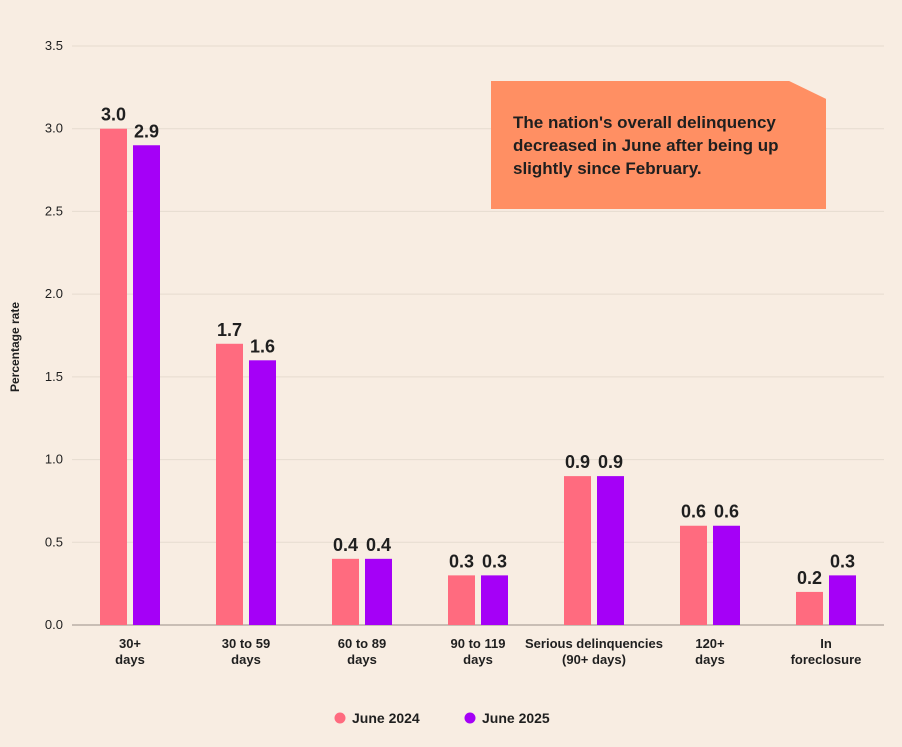 The image size is (902, 747). I want to click on x-tick-label: 60 to 89 days, so click(362, 651).